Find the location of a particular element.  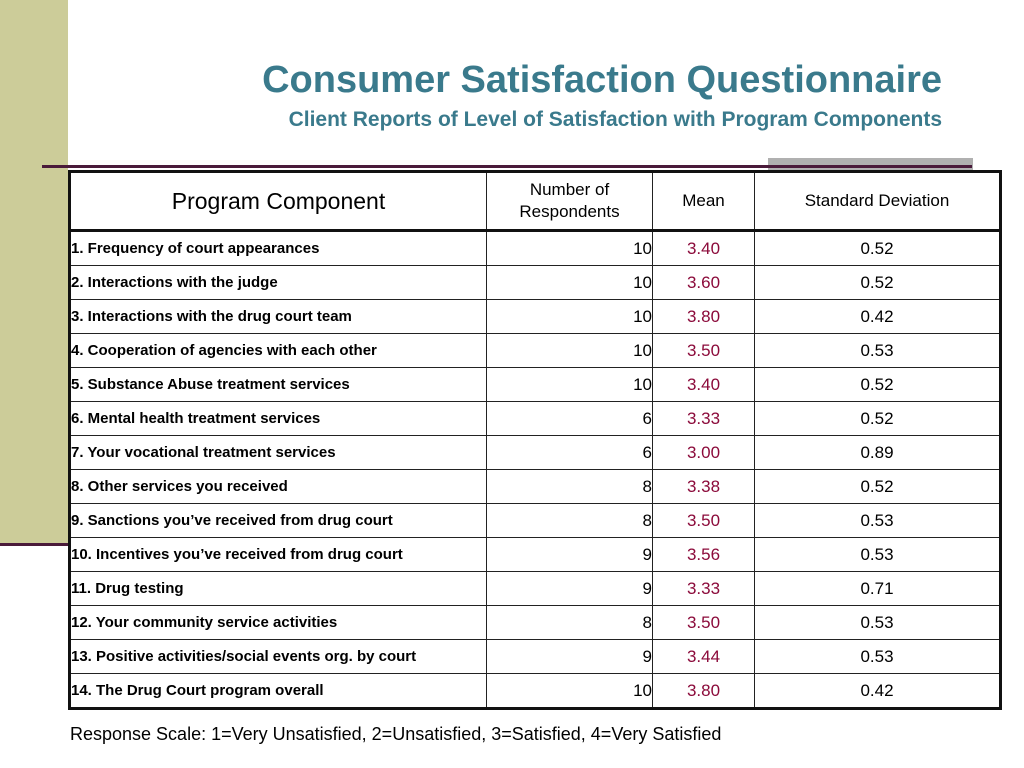

header-standard-deviation: Standard Deviation is located at coordinates (877, 201).